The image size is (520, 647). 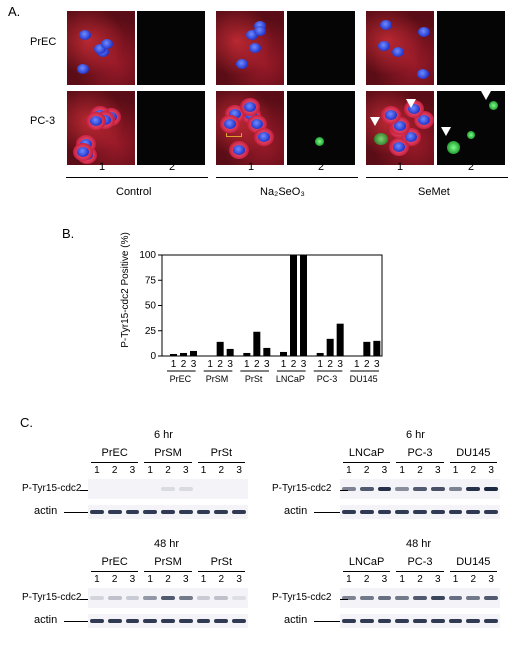 I want to click on panel-a-label: A., so click(x=14, y=11).